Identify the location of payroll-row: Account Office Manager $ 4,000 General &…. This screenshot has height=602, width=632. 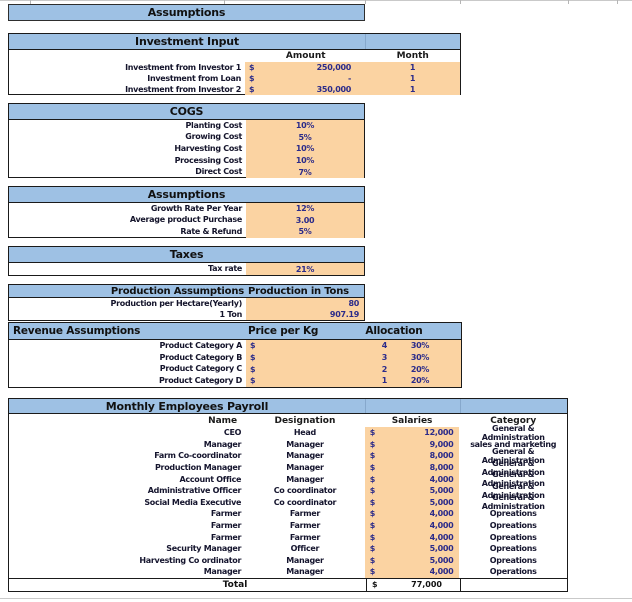
(288, 479).